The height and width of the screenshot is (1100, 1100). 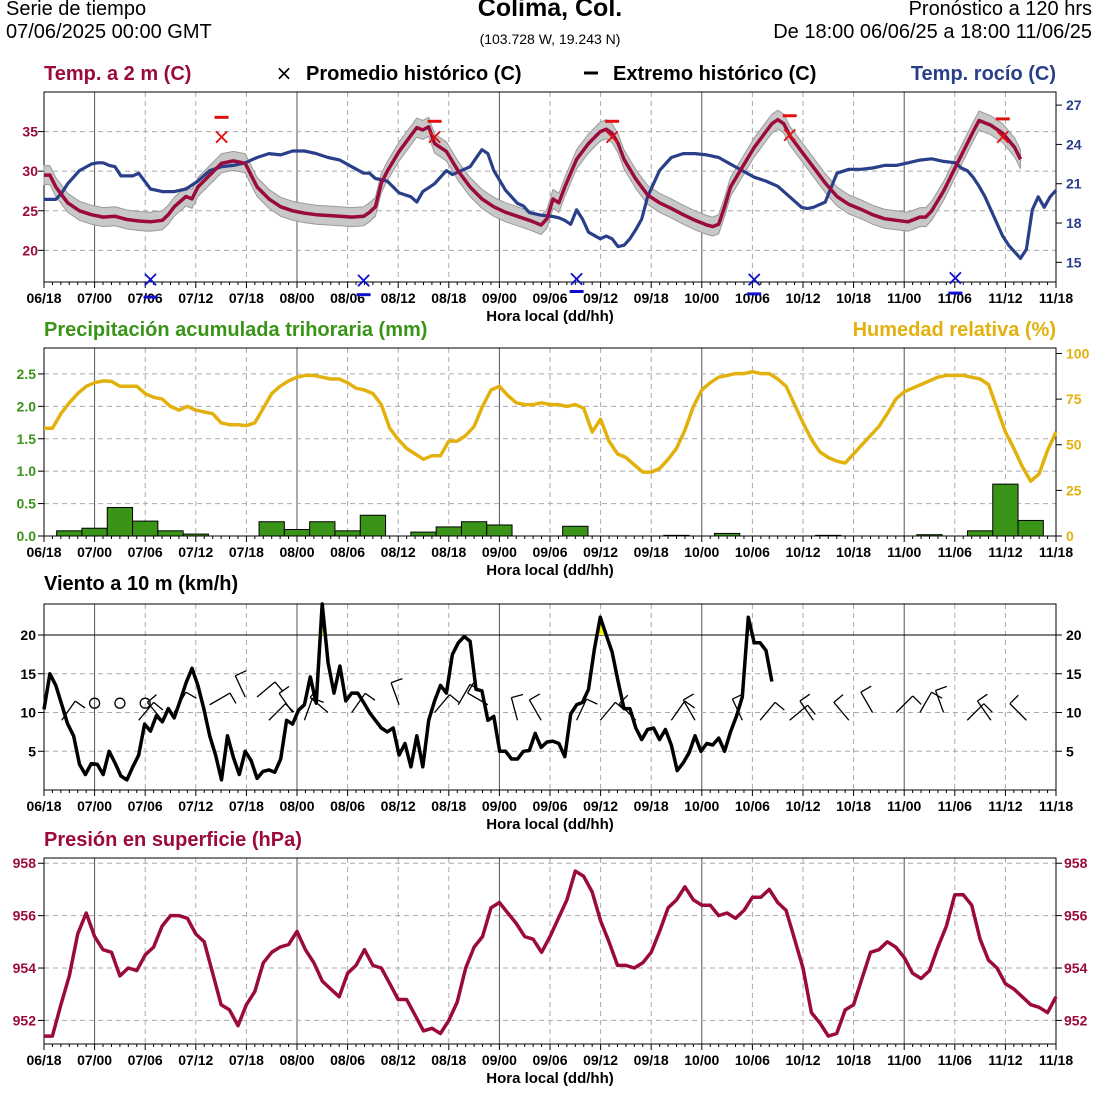 What do you see at coordinates (532, 173) in the screenshot?
I see `temperature-uncertainty-band` at bounding box center [532, 173].